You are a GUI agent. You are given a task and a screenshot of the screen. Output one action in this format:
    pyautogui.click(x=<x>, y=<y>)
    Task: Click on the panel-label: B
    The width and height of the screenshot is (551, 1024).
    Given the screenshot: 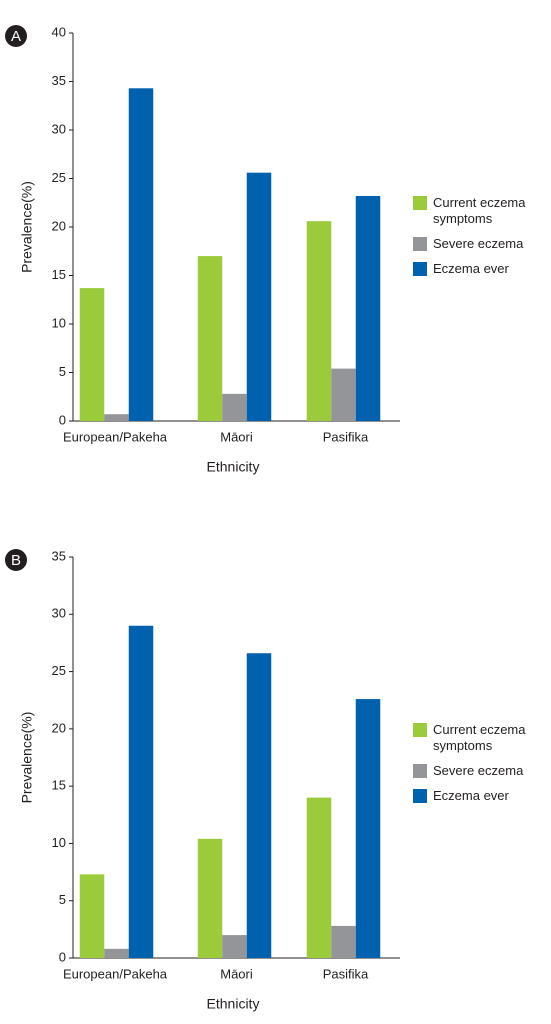 What is the action you would take?
    pyautogui.click(x=16, y=560)
    